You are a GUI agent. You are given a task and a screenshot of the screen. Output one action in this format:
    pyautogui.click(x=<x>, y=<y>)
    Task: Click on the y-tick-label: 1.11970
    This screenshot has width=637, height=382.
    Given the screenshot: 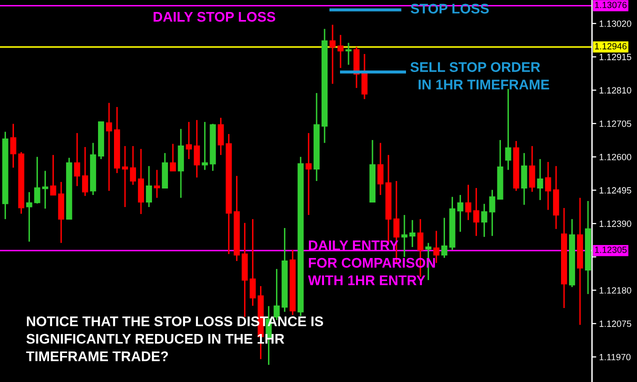 What is the action you would take?
    pyautogui.click(x=615, y=357)
    